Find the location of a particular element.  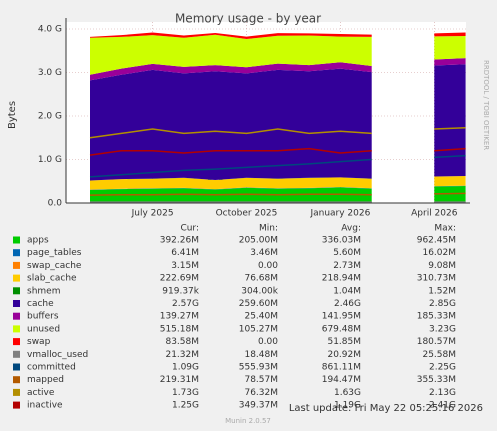

legend-value: 304.00k is located at coordinates (259, 291).